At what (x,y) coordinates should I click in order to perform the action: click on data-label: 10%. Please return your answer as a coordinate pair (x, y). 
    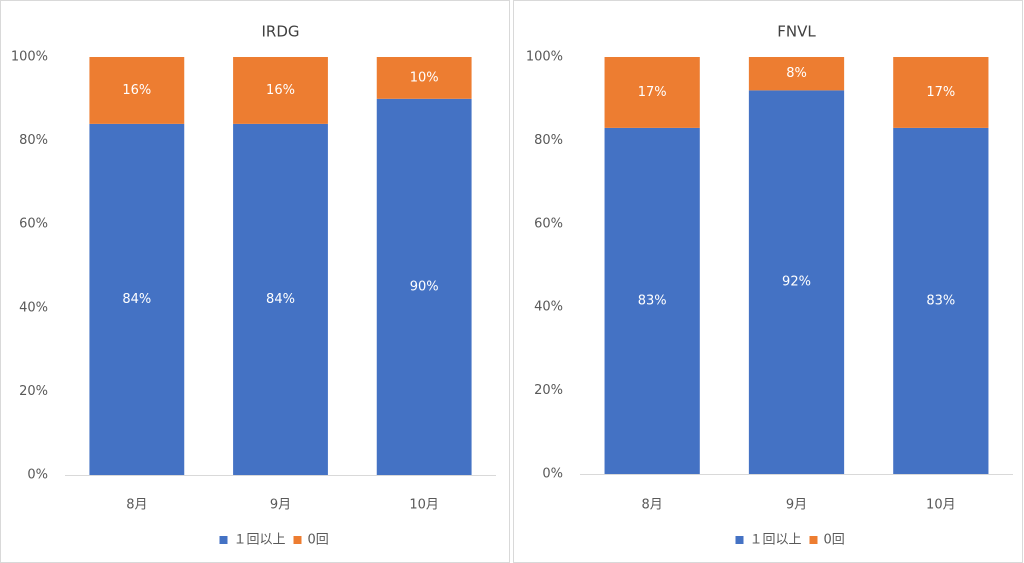
    Looking at the image, I should click on (424, 77).